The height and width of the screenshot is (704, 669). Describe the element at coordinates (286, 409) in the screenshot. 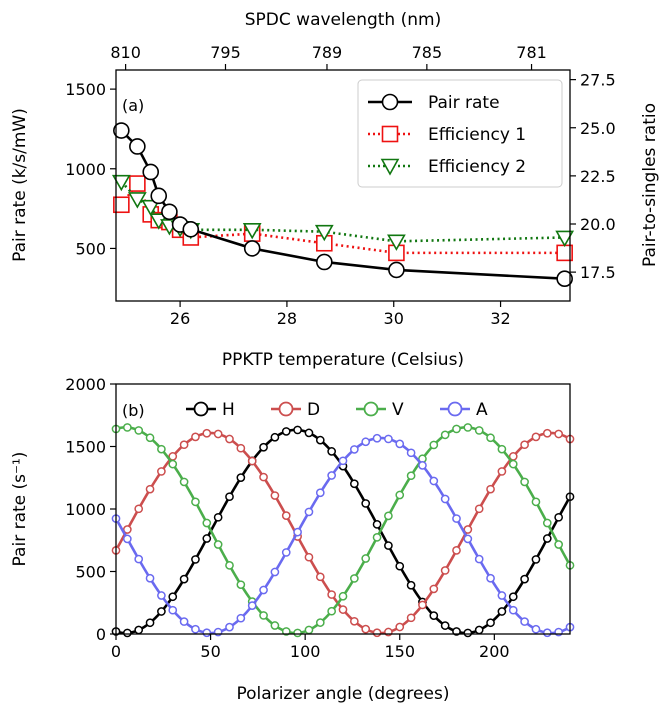

I see `legend-d-marker` at that location.